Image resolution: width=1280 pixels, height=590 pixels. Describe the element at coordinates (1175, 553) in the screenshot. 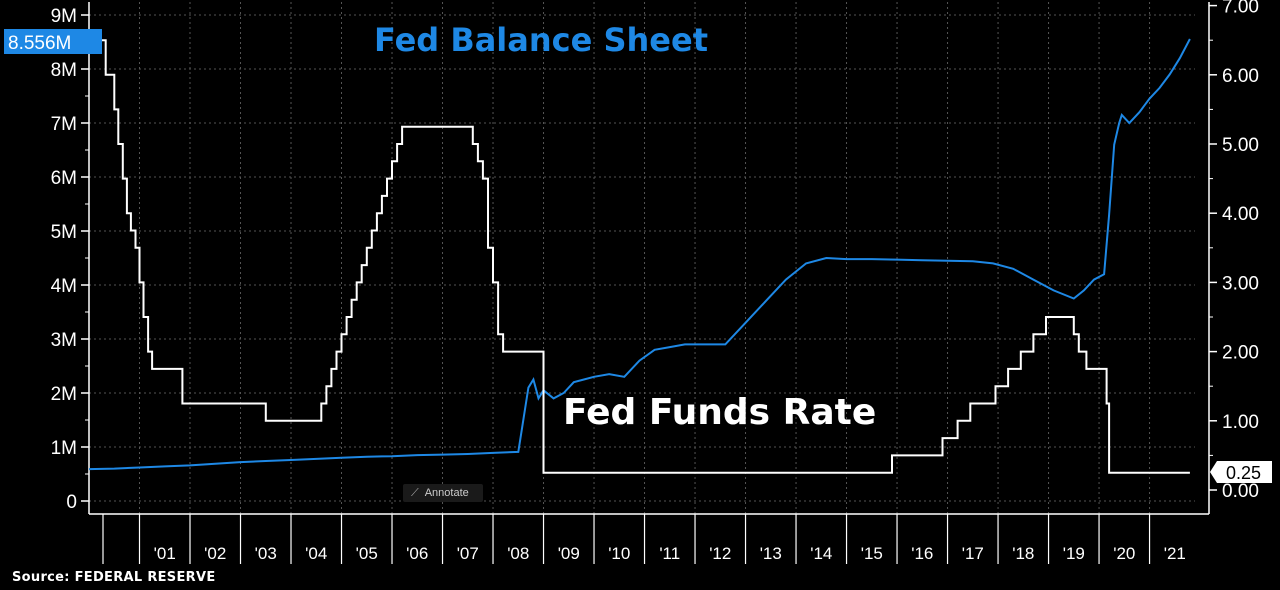

I see `x-tick-label: '21` at that location.